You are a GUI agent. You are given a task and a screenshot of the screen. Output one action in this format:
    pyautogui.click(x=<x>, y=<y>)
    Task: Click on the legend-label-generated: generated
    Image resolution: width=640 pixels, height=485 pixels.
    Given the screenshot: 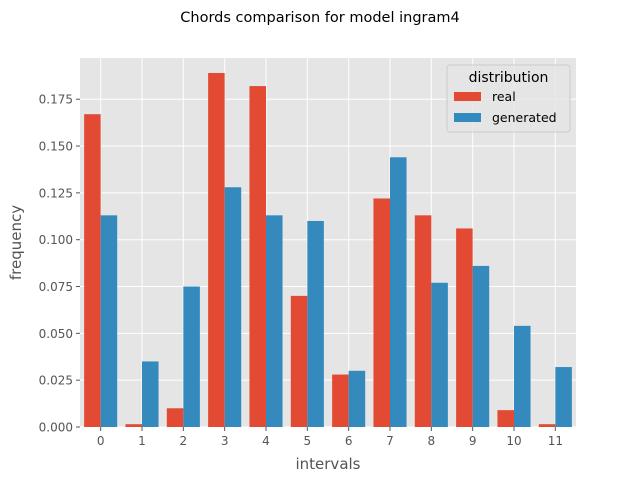 What is the action you would take?
    pyautogui.click(x=524, y=117)
    